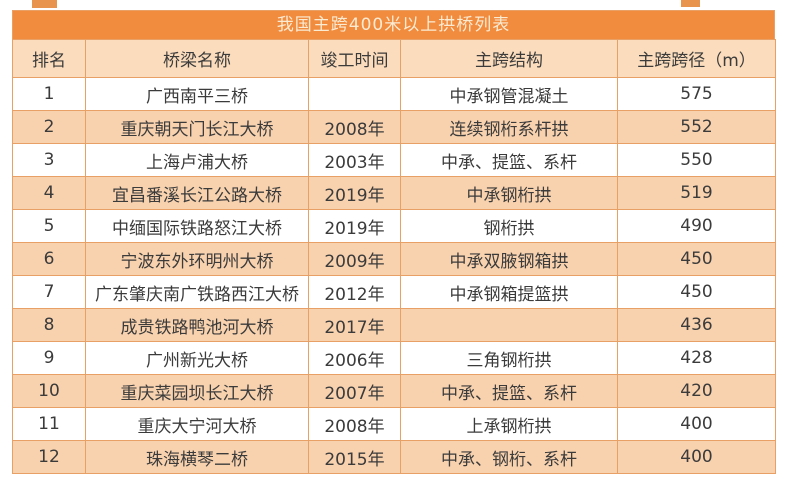 The height and width of the screenshot is (483, 786). What do you see at coordinates (49, 325) in the screenshot?
I see `rank-cell: 8` at bounding box center [49, 325].